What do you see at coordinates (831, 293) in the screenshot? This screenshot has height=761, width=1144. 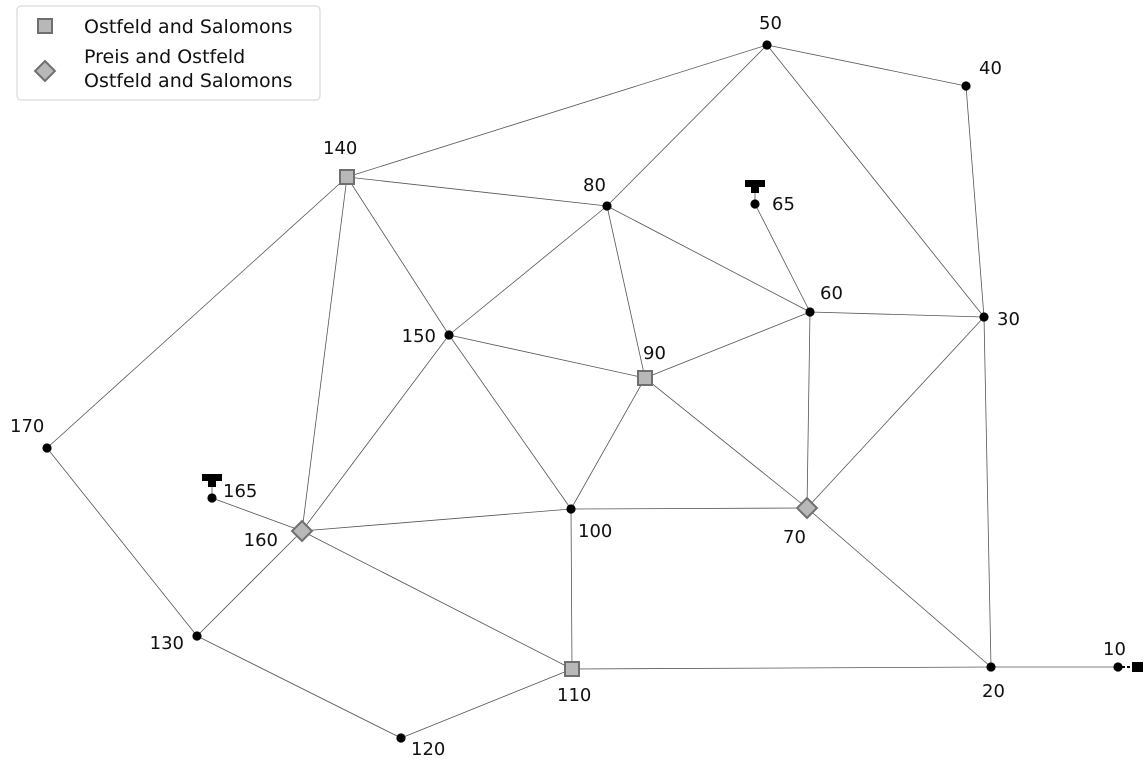 I see `node-label-60: 60` at bounding box center [831, 293].